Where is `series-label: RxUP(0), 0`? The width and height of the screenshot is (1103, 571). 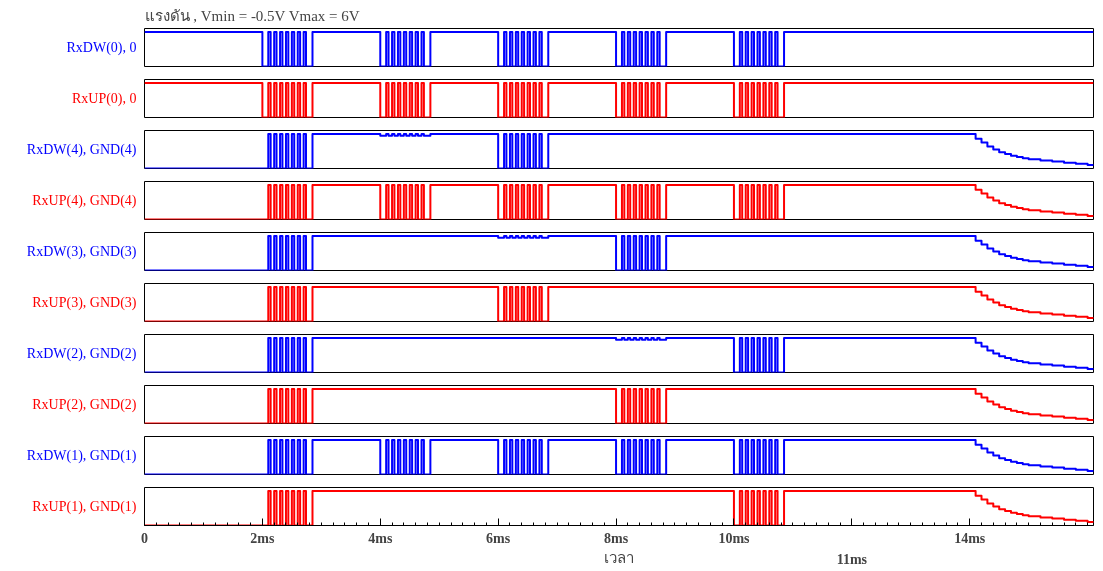
series-label: RxUP(0), 0 is located at coordinates (104, 99).